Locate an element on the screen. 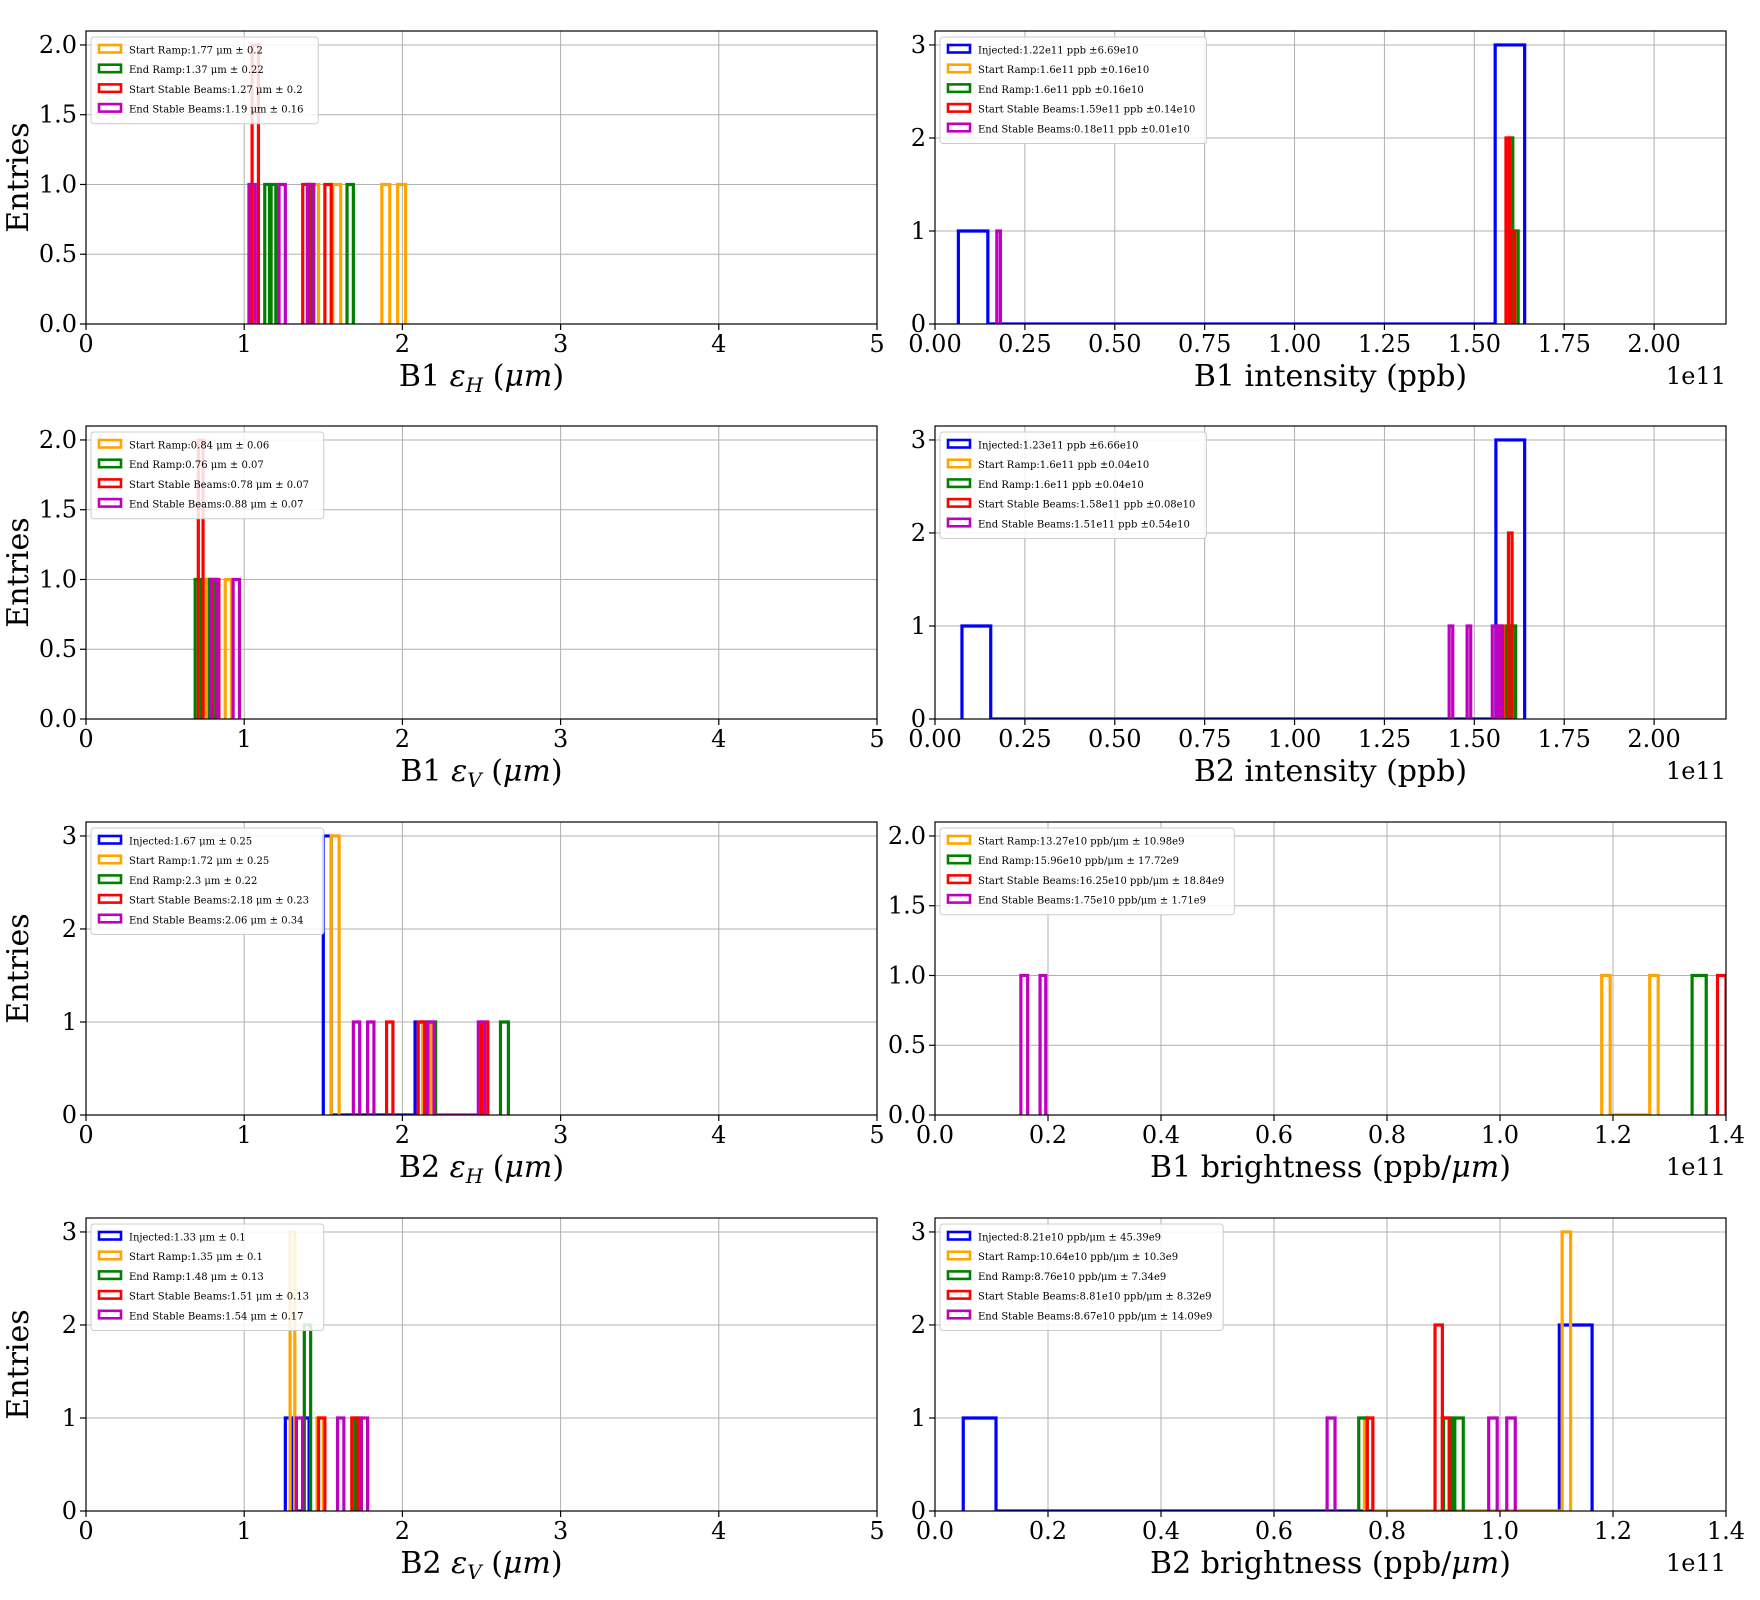  x-tick-label: 1.0 is located at coordinates (1500, 1135).